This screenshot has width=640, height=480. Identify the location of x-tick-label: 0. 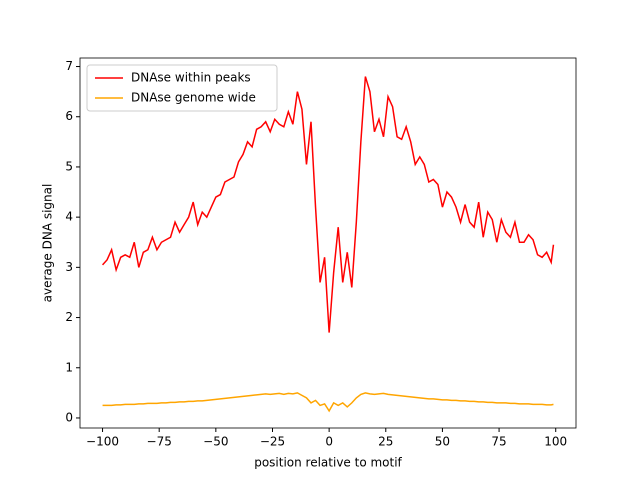
(329, 442).